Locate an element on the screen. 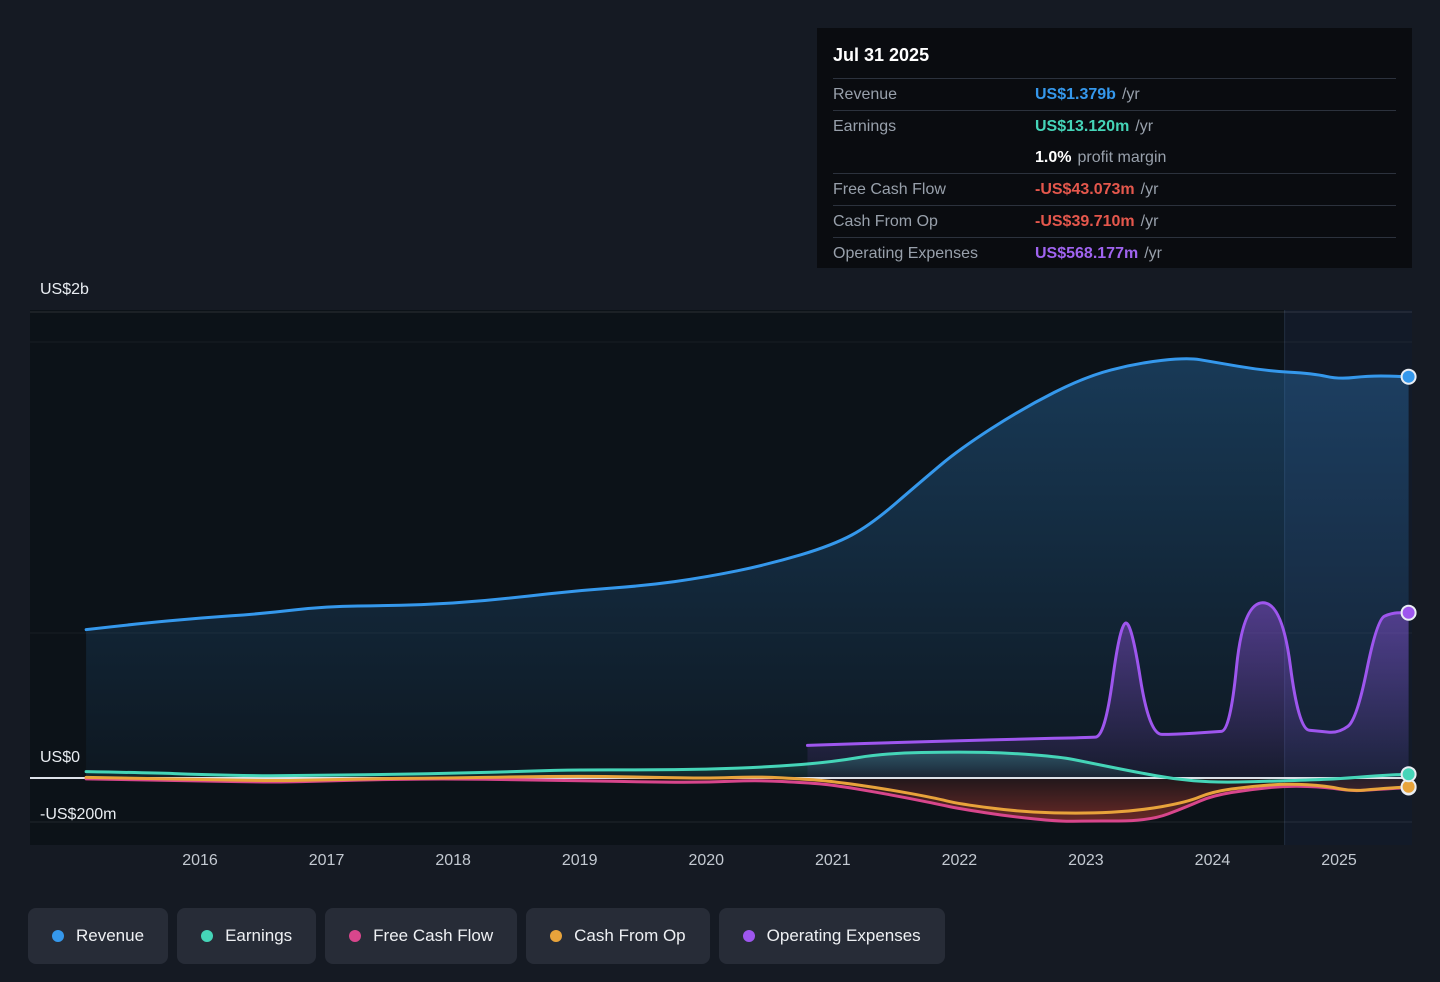 Image resolution: width=1440 pixels, height=982 pixels. legend-label-revenue: Revenue is located at coordinates (110, 935).